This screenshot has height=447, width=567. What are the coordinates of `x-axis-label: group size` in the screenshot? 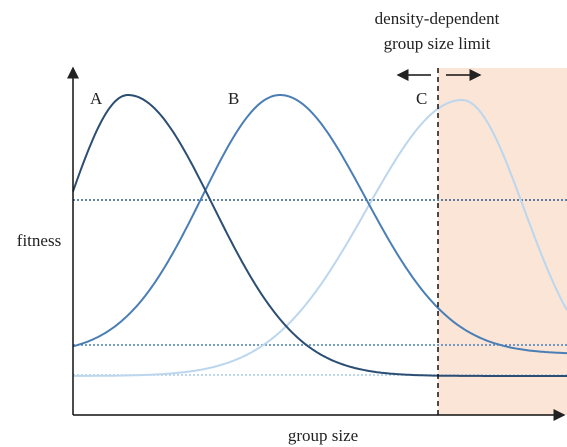 It's located at (323, 435).